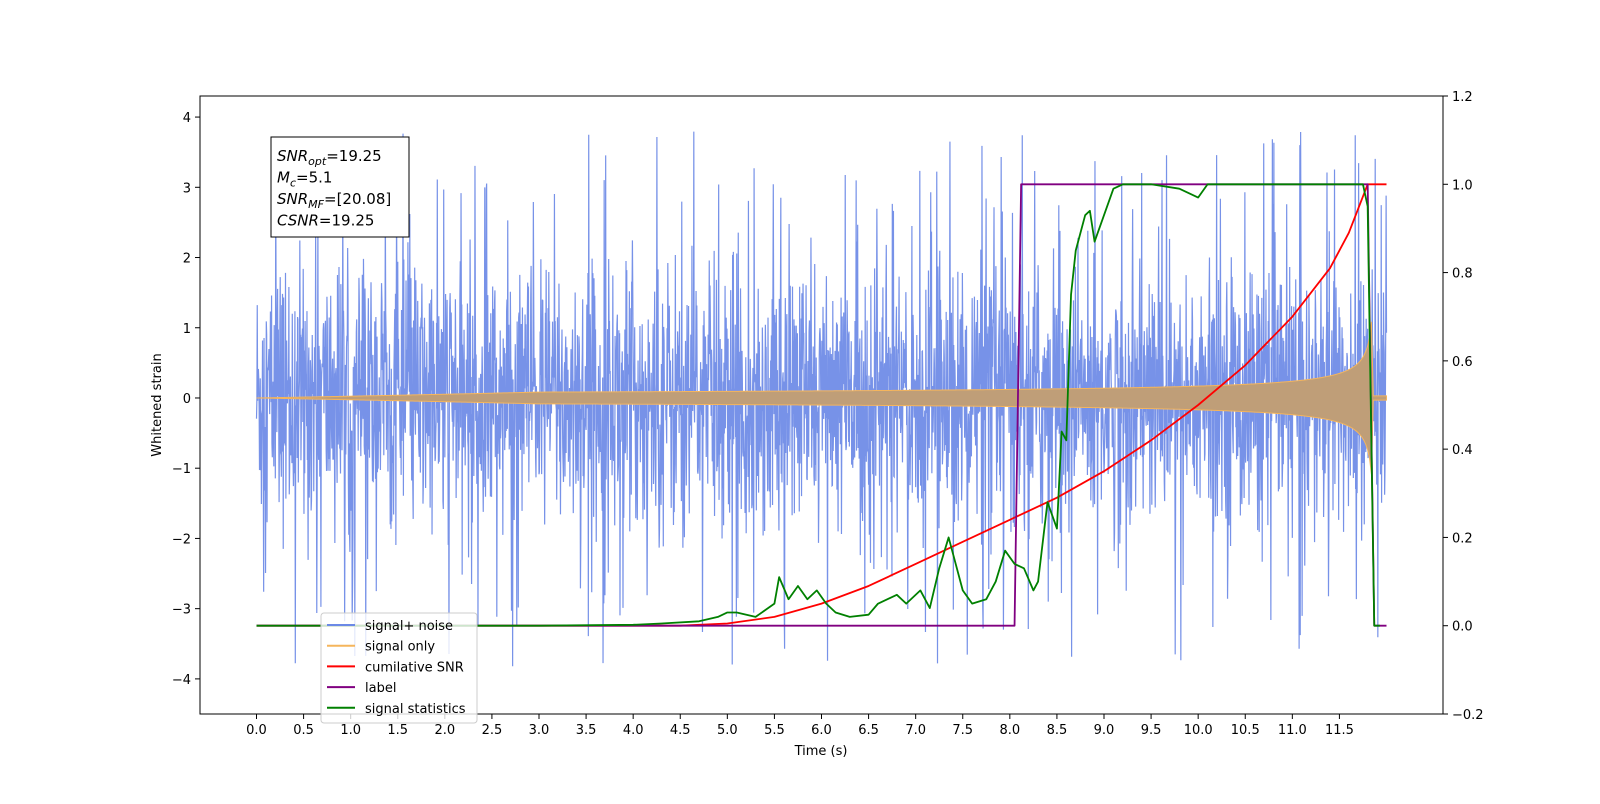  What do you see at coordinates (325, 221) in the screenshot?
I see `stats-line: CSNR=19.25` at bounding box center [325, 221].